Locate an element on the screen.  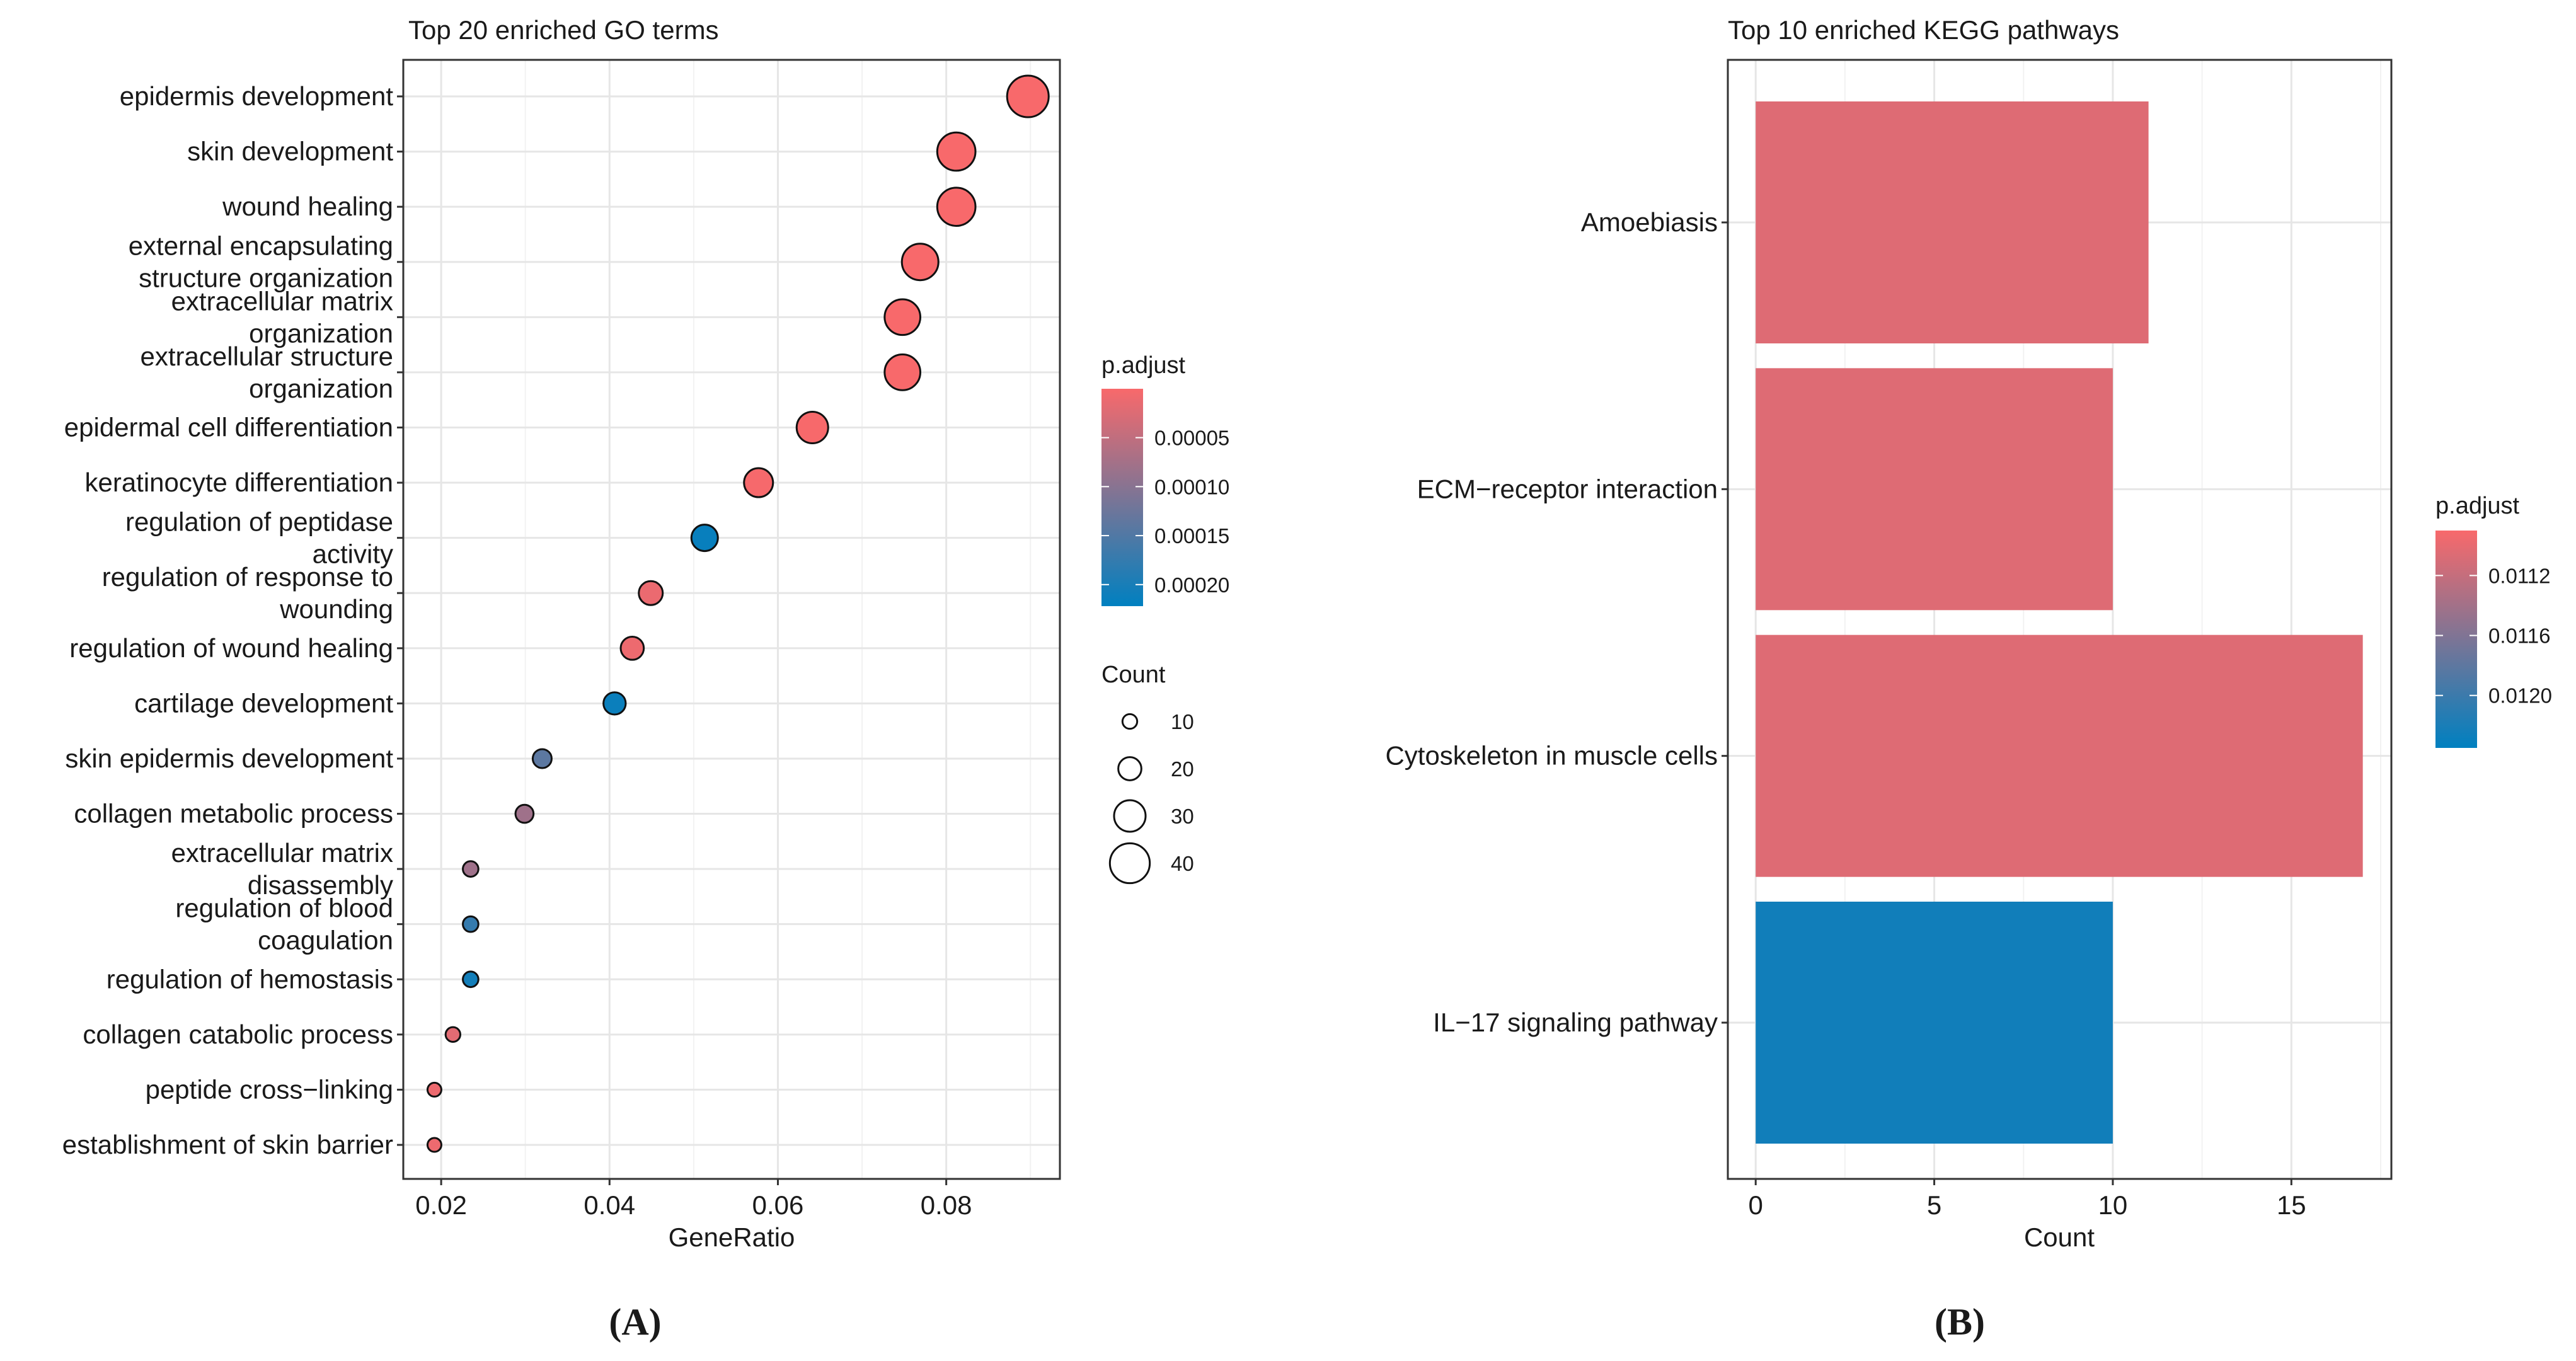
go-size-legend-label: 40 is located at coordinates (1182, 863).